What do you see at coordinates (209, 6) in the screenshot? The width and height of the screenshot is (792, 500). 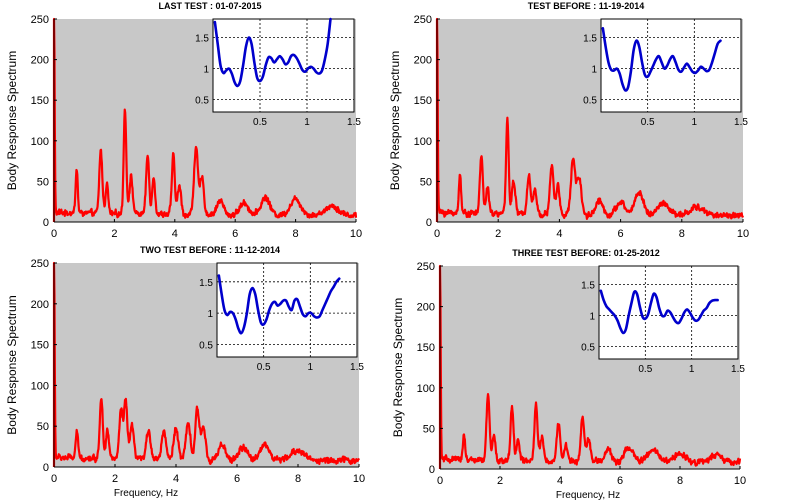 I see `chart-title: LAST TEST : 01-07-2015` at bounding box center [209, 6].